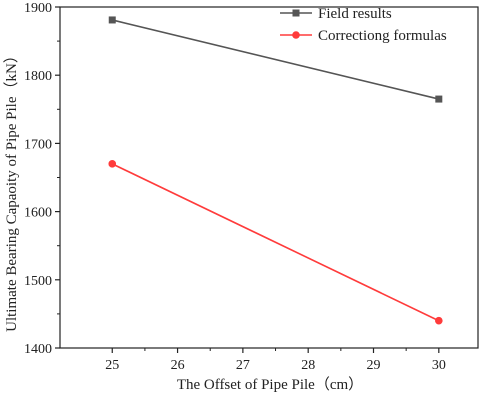 Image resolution: width=484 pixels, height=400 pixels. Describe the element at coordinates (243, 365) in the screenshot. I see `x-tick-label: 27` at that location.